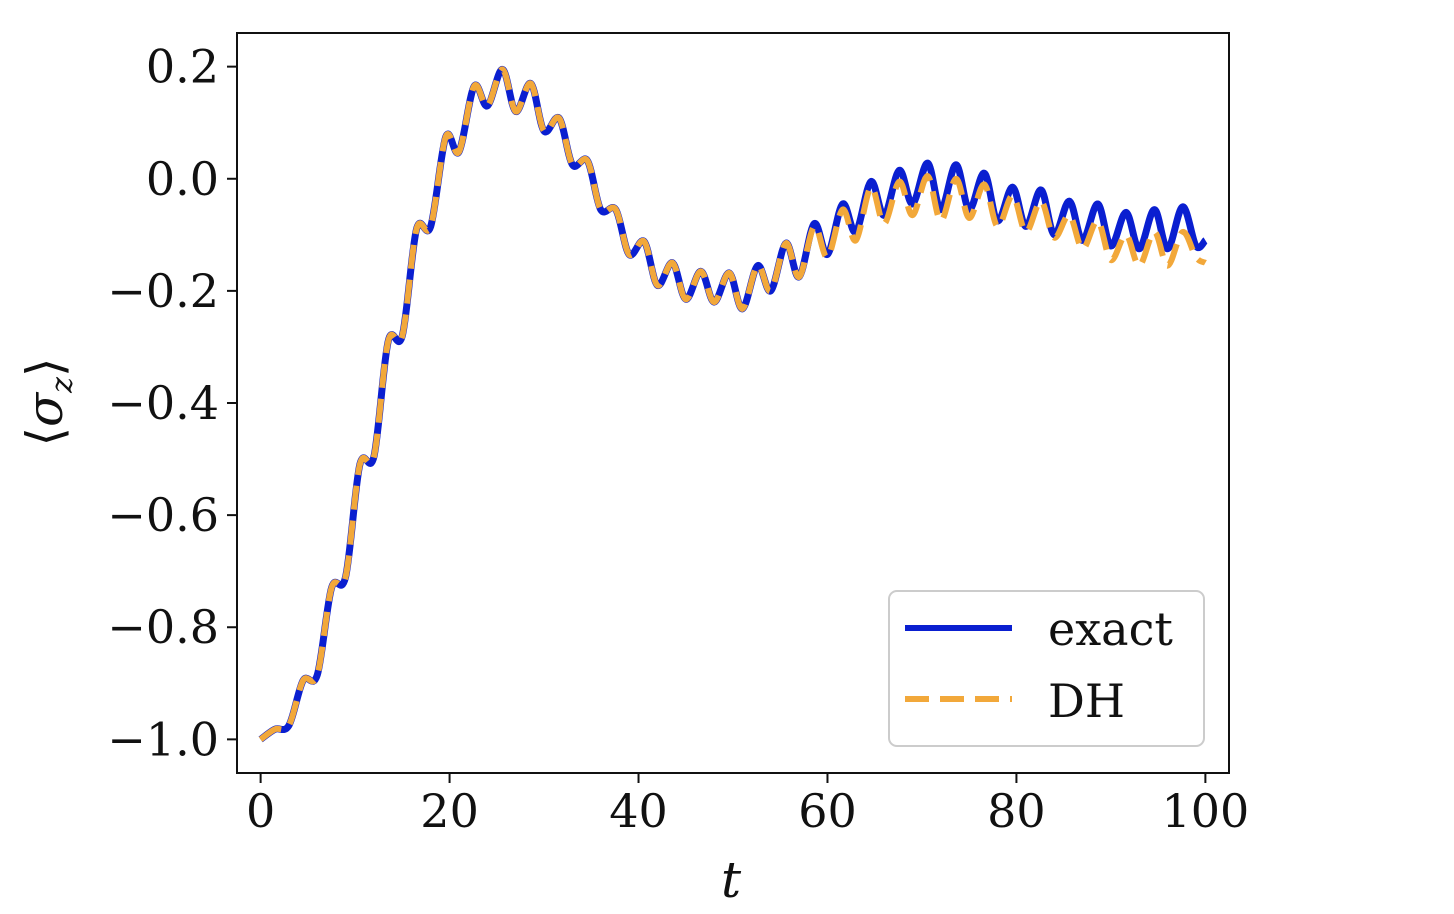  I want to click on y-axis-label: ⟨σz⟩, so click(48, 402).